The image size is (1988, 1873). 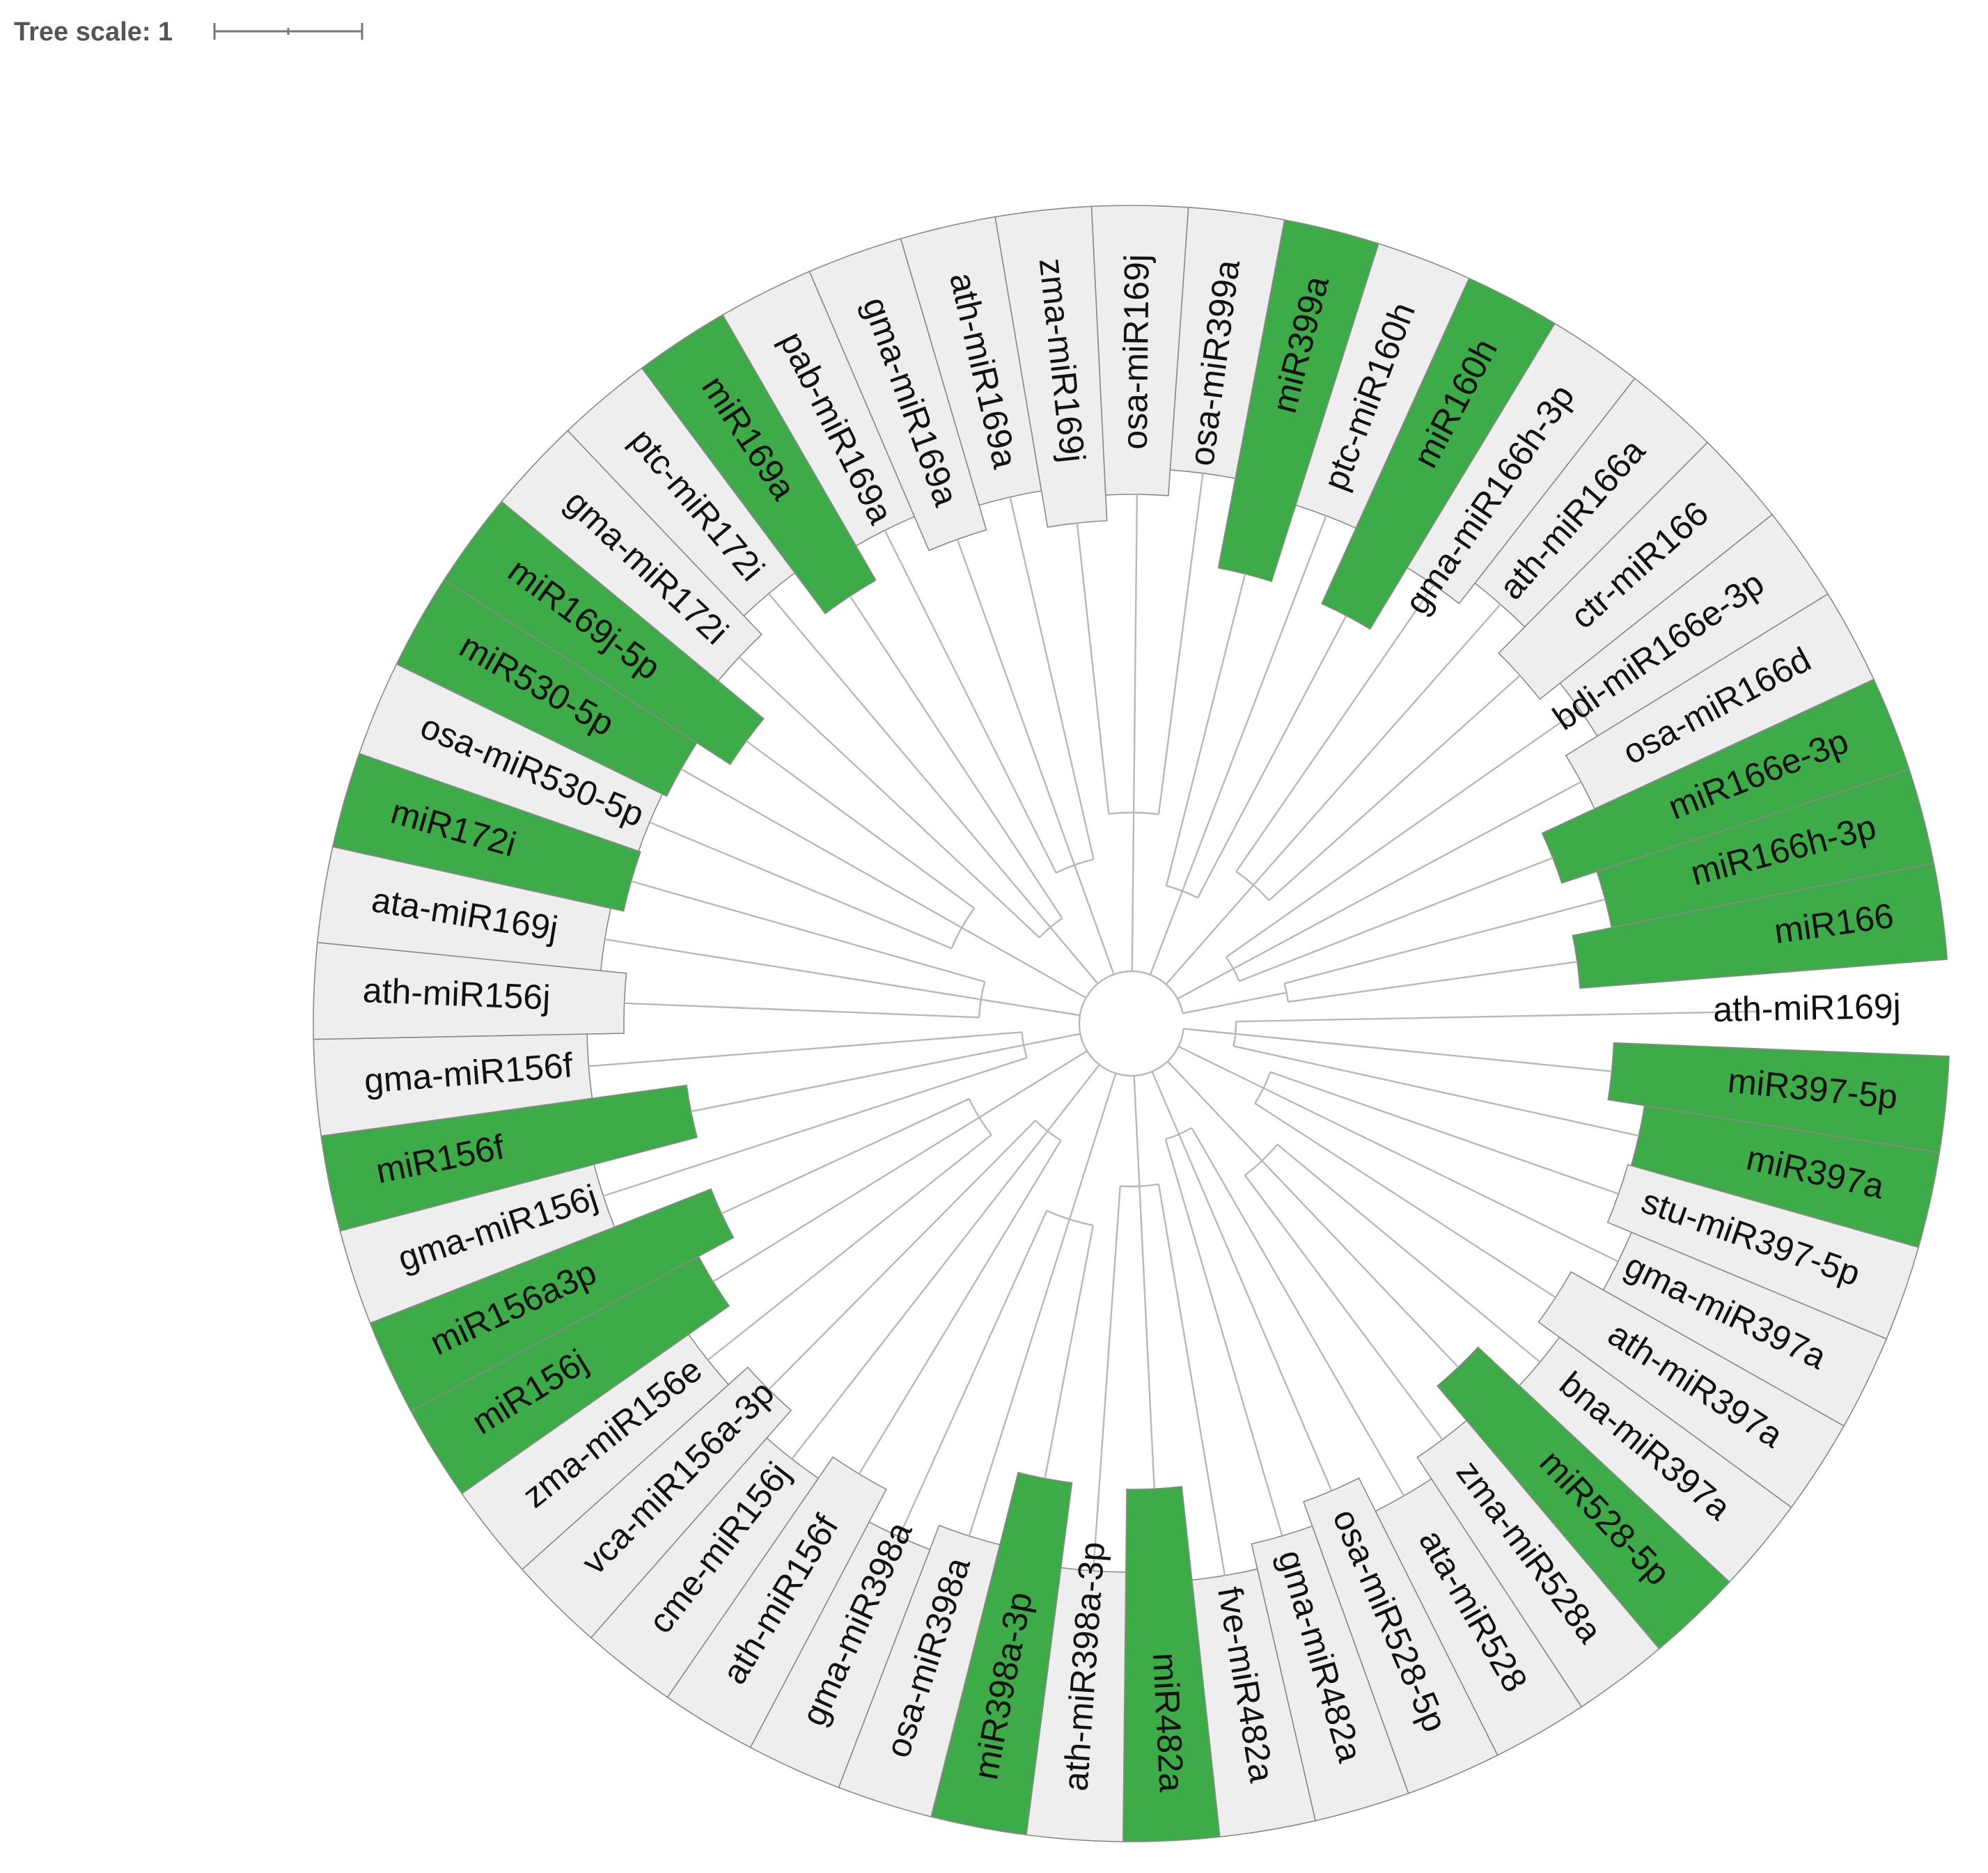 I want to click on tree-scale-label: Tree scale: 1, so click(x=93, y=32).